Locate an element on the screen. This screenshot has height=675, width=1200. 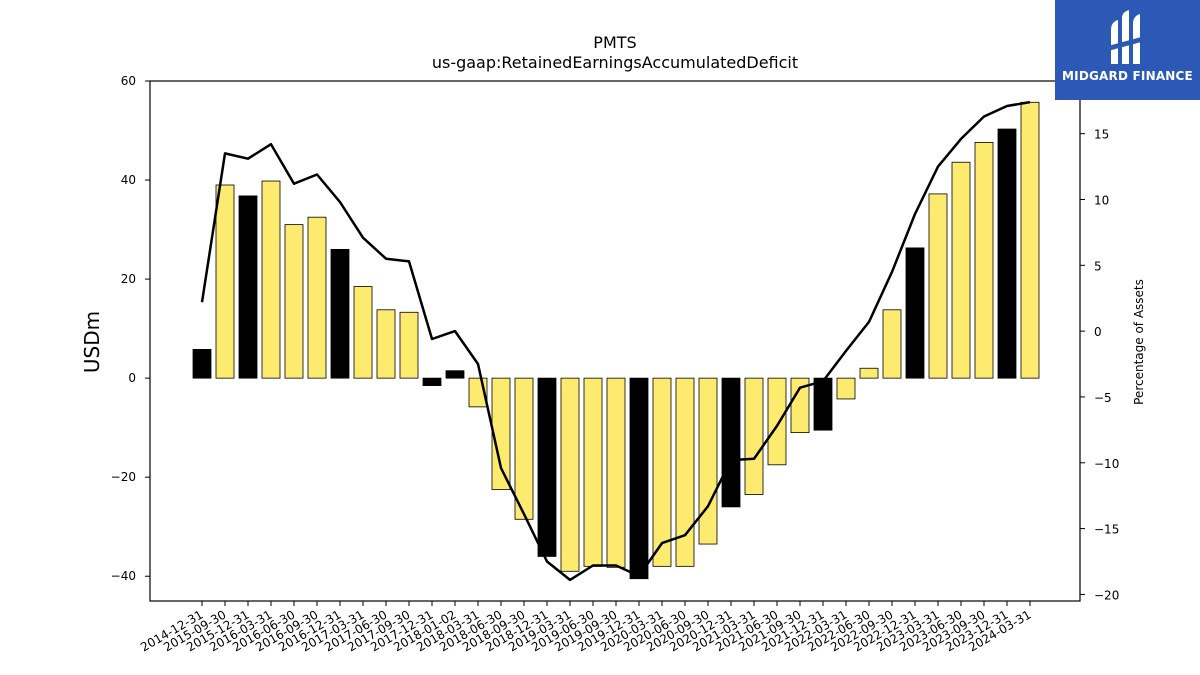
y2-tick-label: 15 is located at coordinates (1101, 135).